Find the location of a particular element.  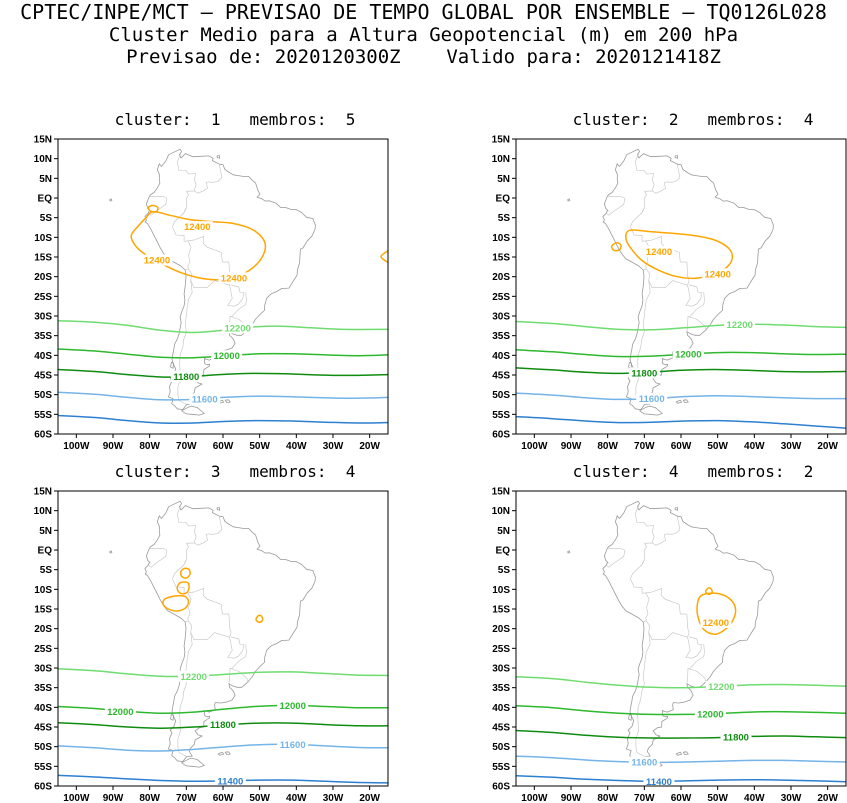

svg-text: 20S is located at coordinates (501, 629).